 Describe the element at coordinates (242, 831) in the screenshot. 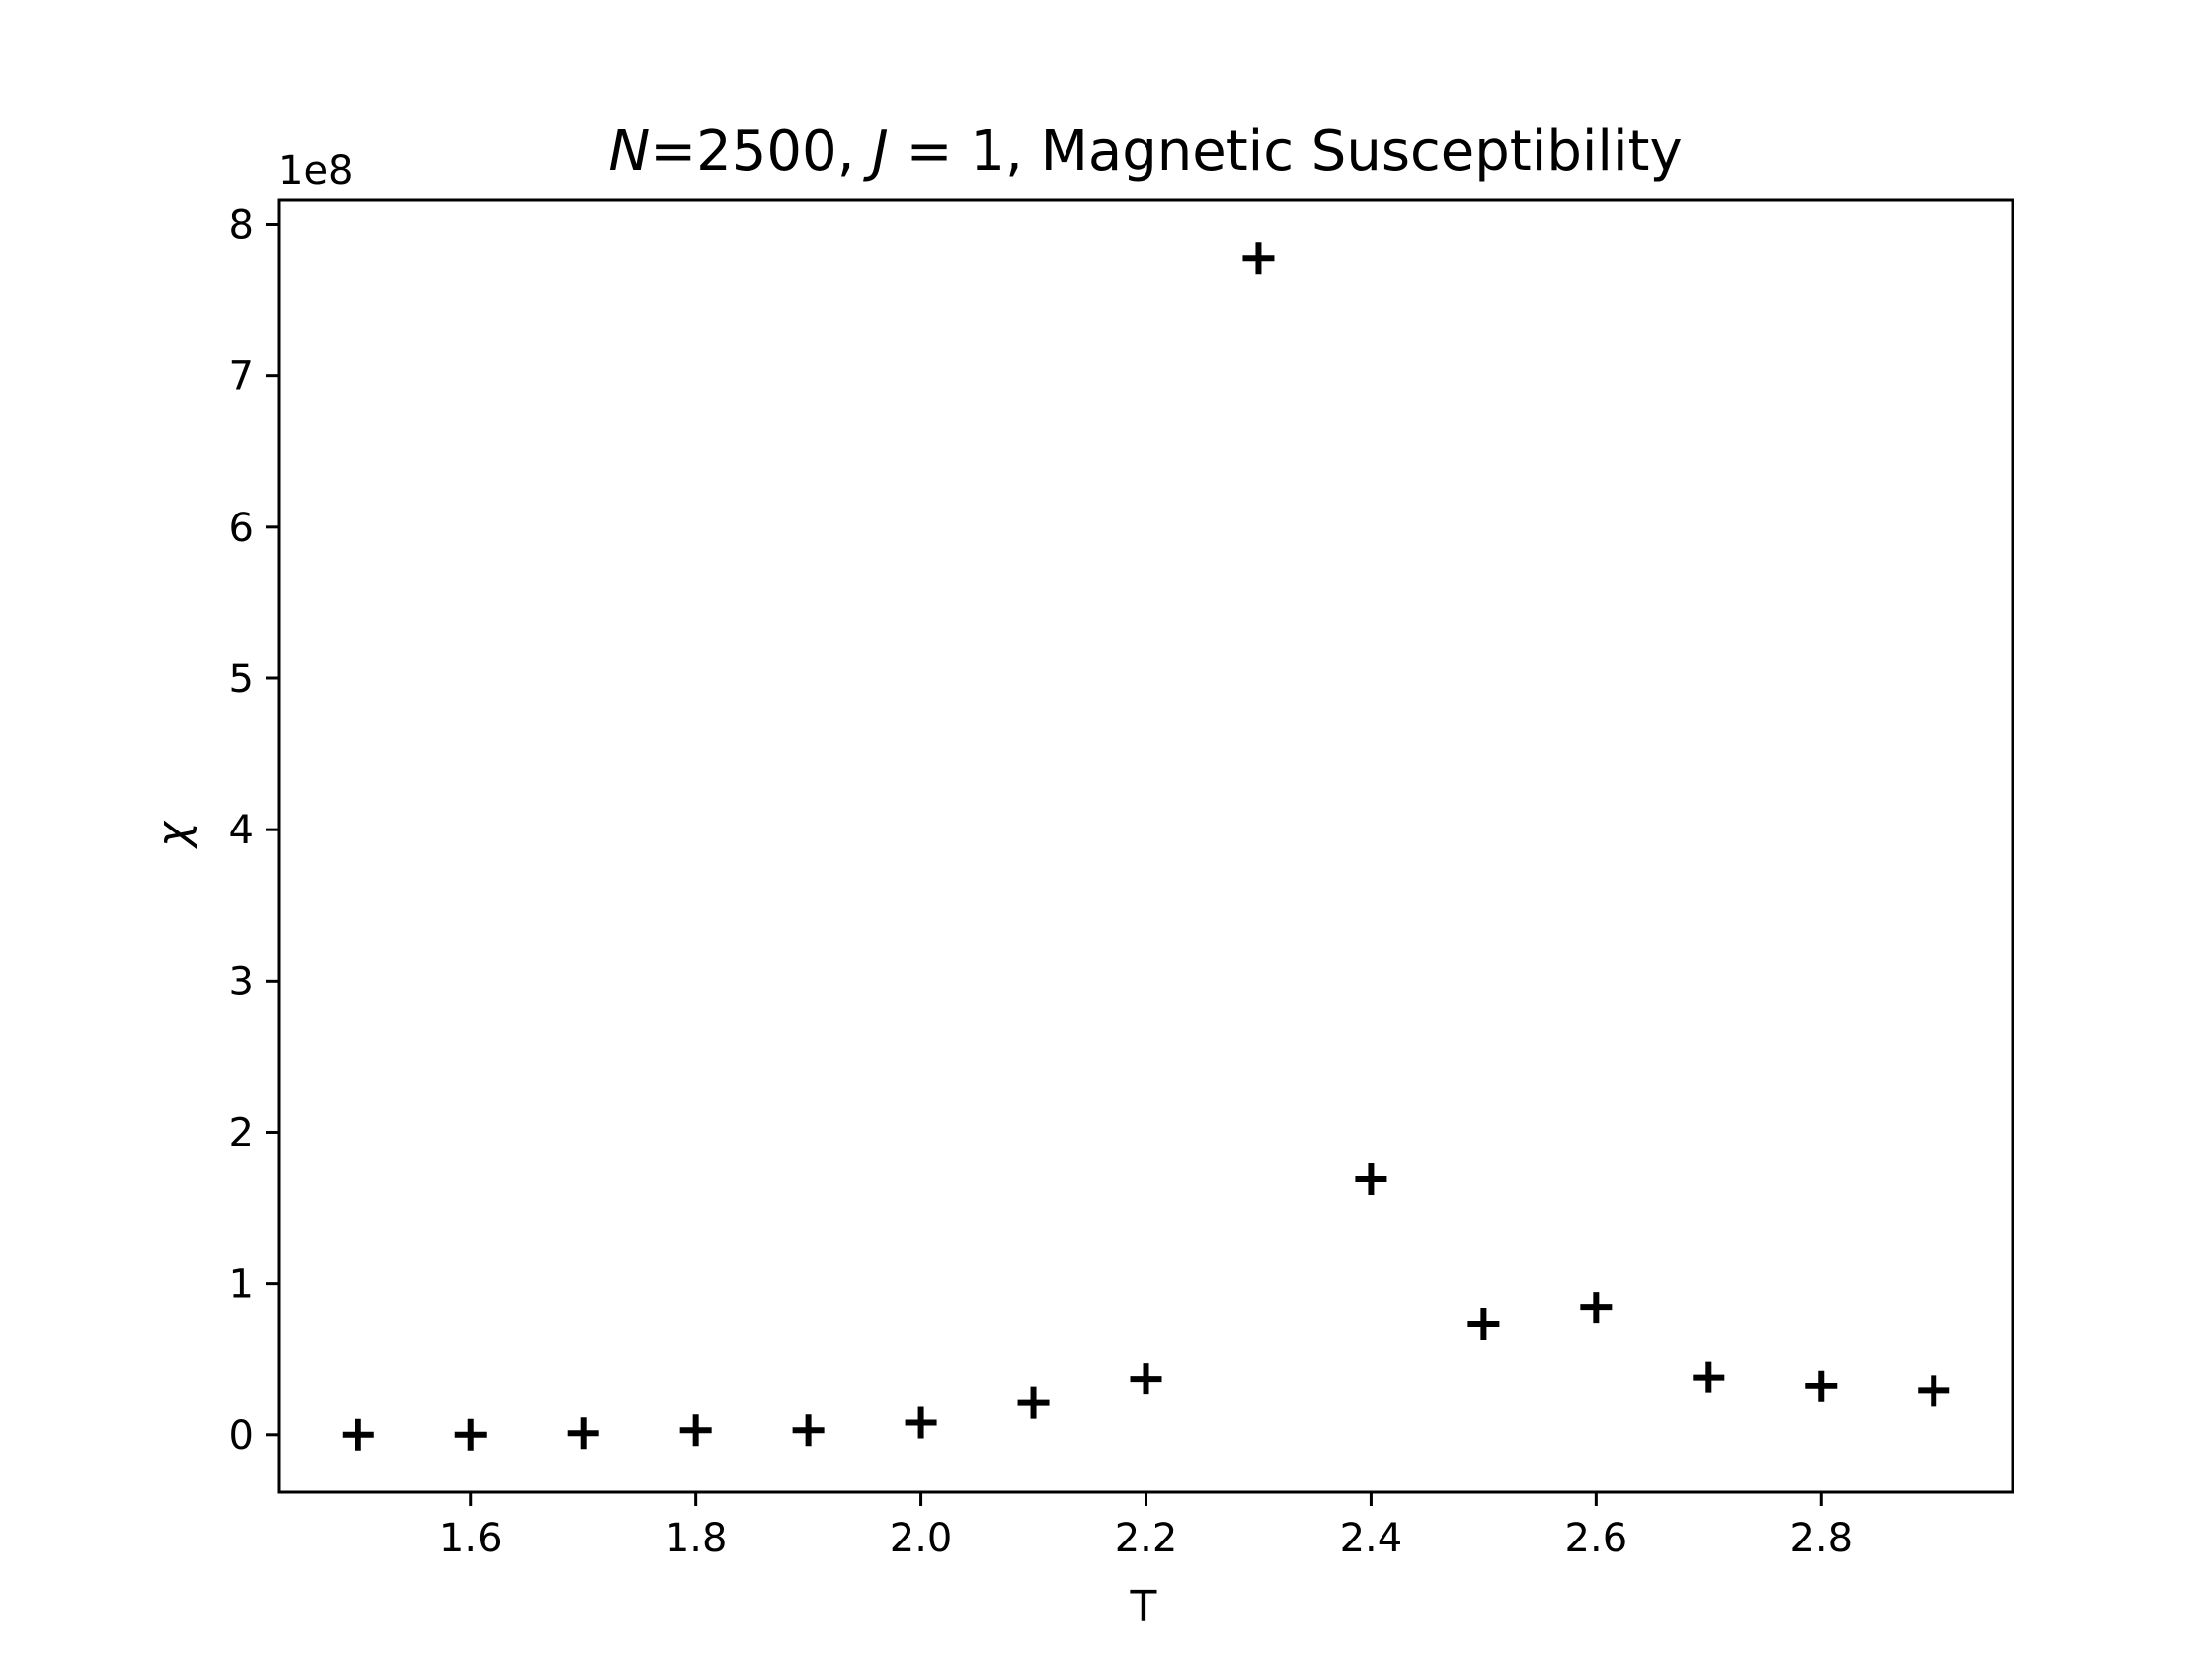

I see `y-tick-label: 4` at that location.